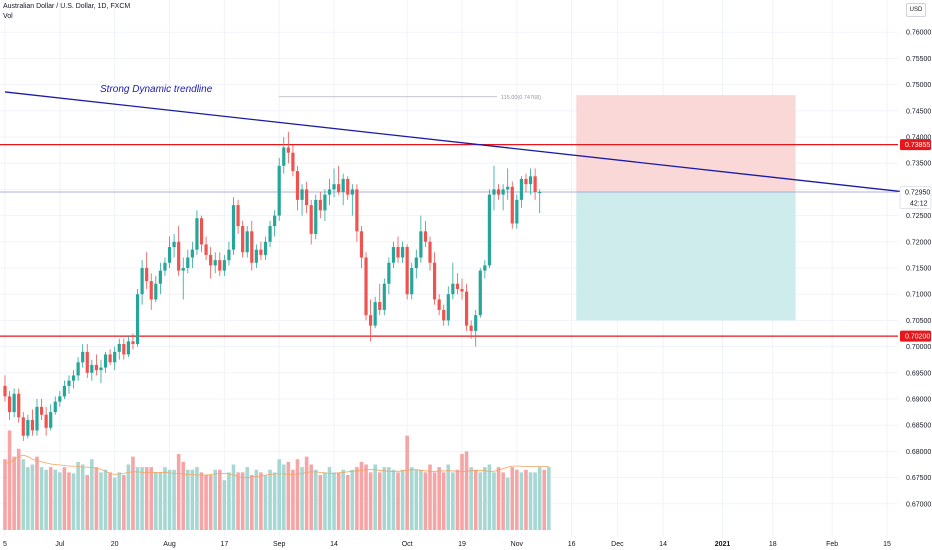 The width and height of the screenshot is (932, 550). What do you see at coordinates (915, 197) in the screenshot?
I see `current-price-badge` at bounding box center [915, 197].